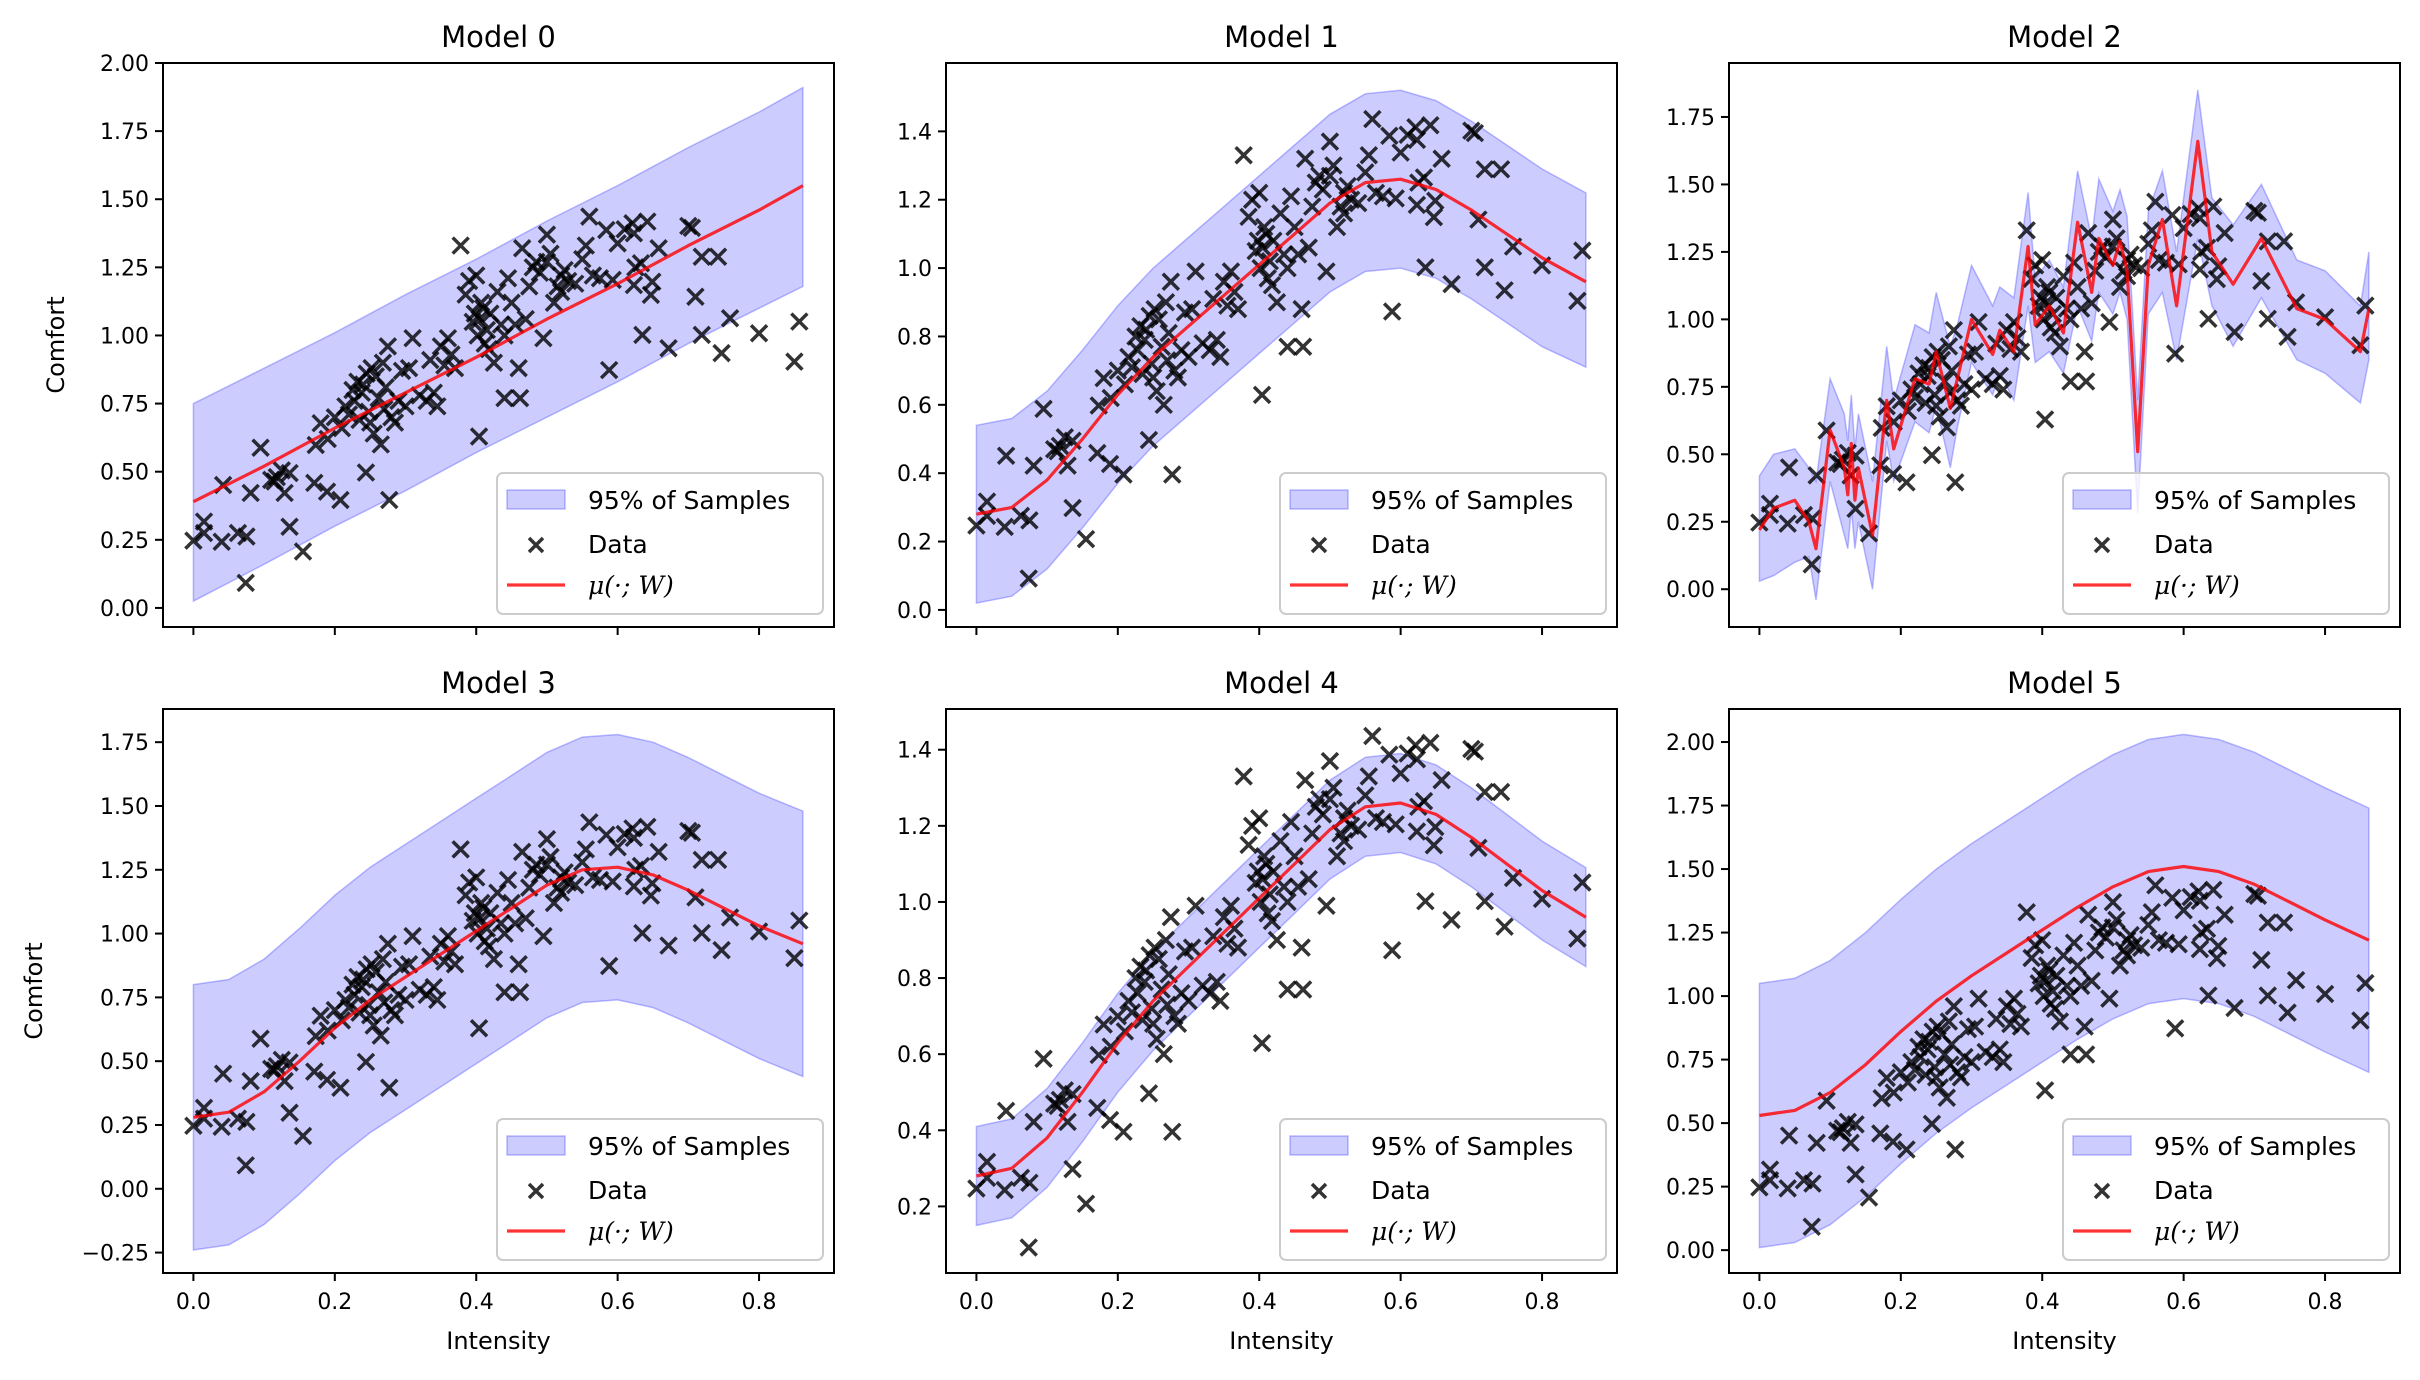 The height and width of the screenshot is (1380, 2420). What do you see at coordinates (914, 1055) in the screenshot?
I see `y-tick-label: 0.6` at bounding box center [914, 1055].